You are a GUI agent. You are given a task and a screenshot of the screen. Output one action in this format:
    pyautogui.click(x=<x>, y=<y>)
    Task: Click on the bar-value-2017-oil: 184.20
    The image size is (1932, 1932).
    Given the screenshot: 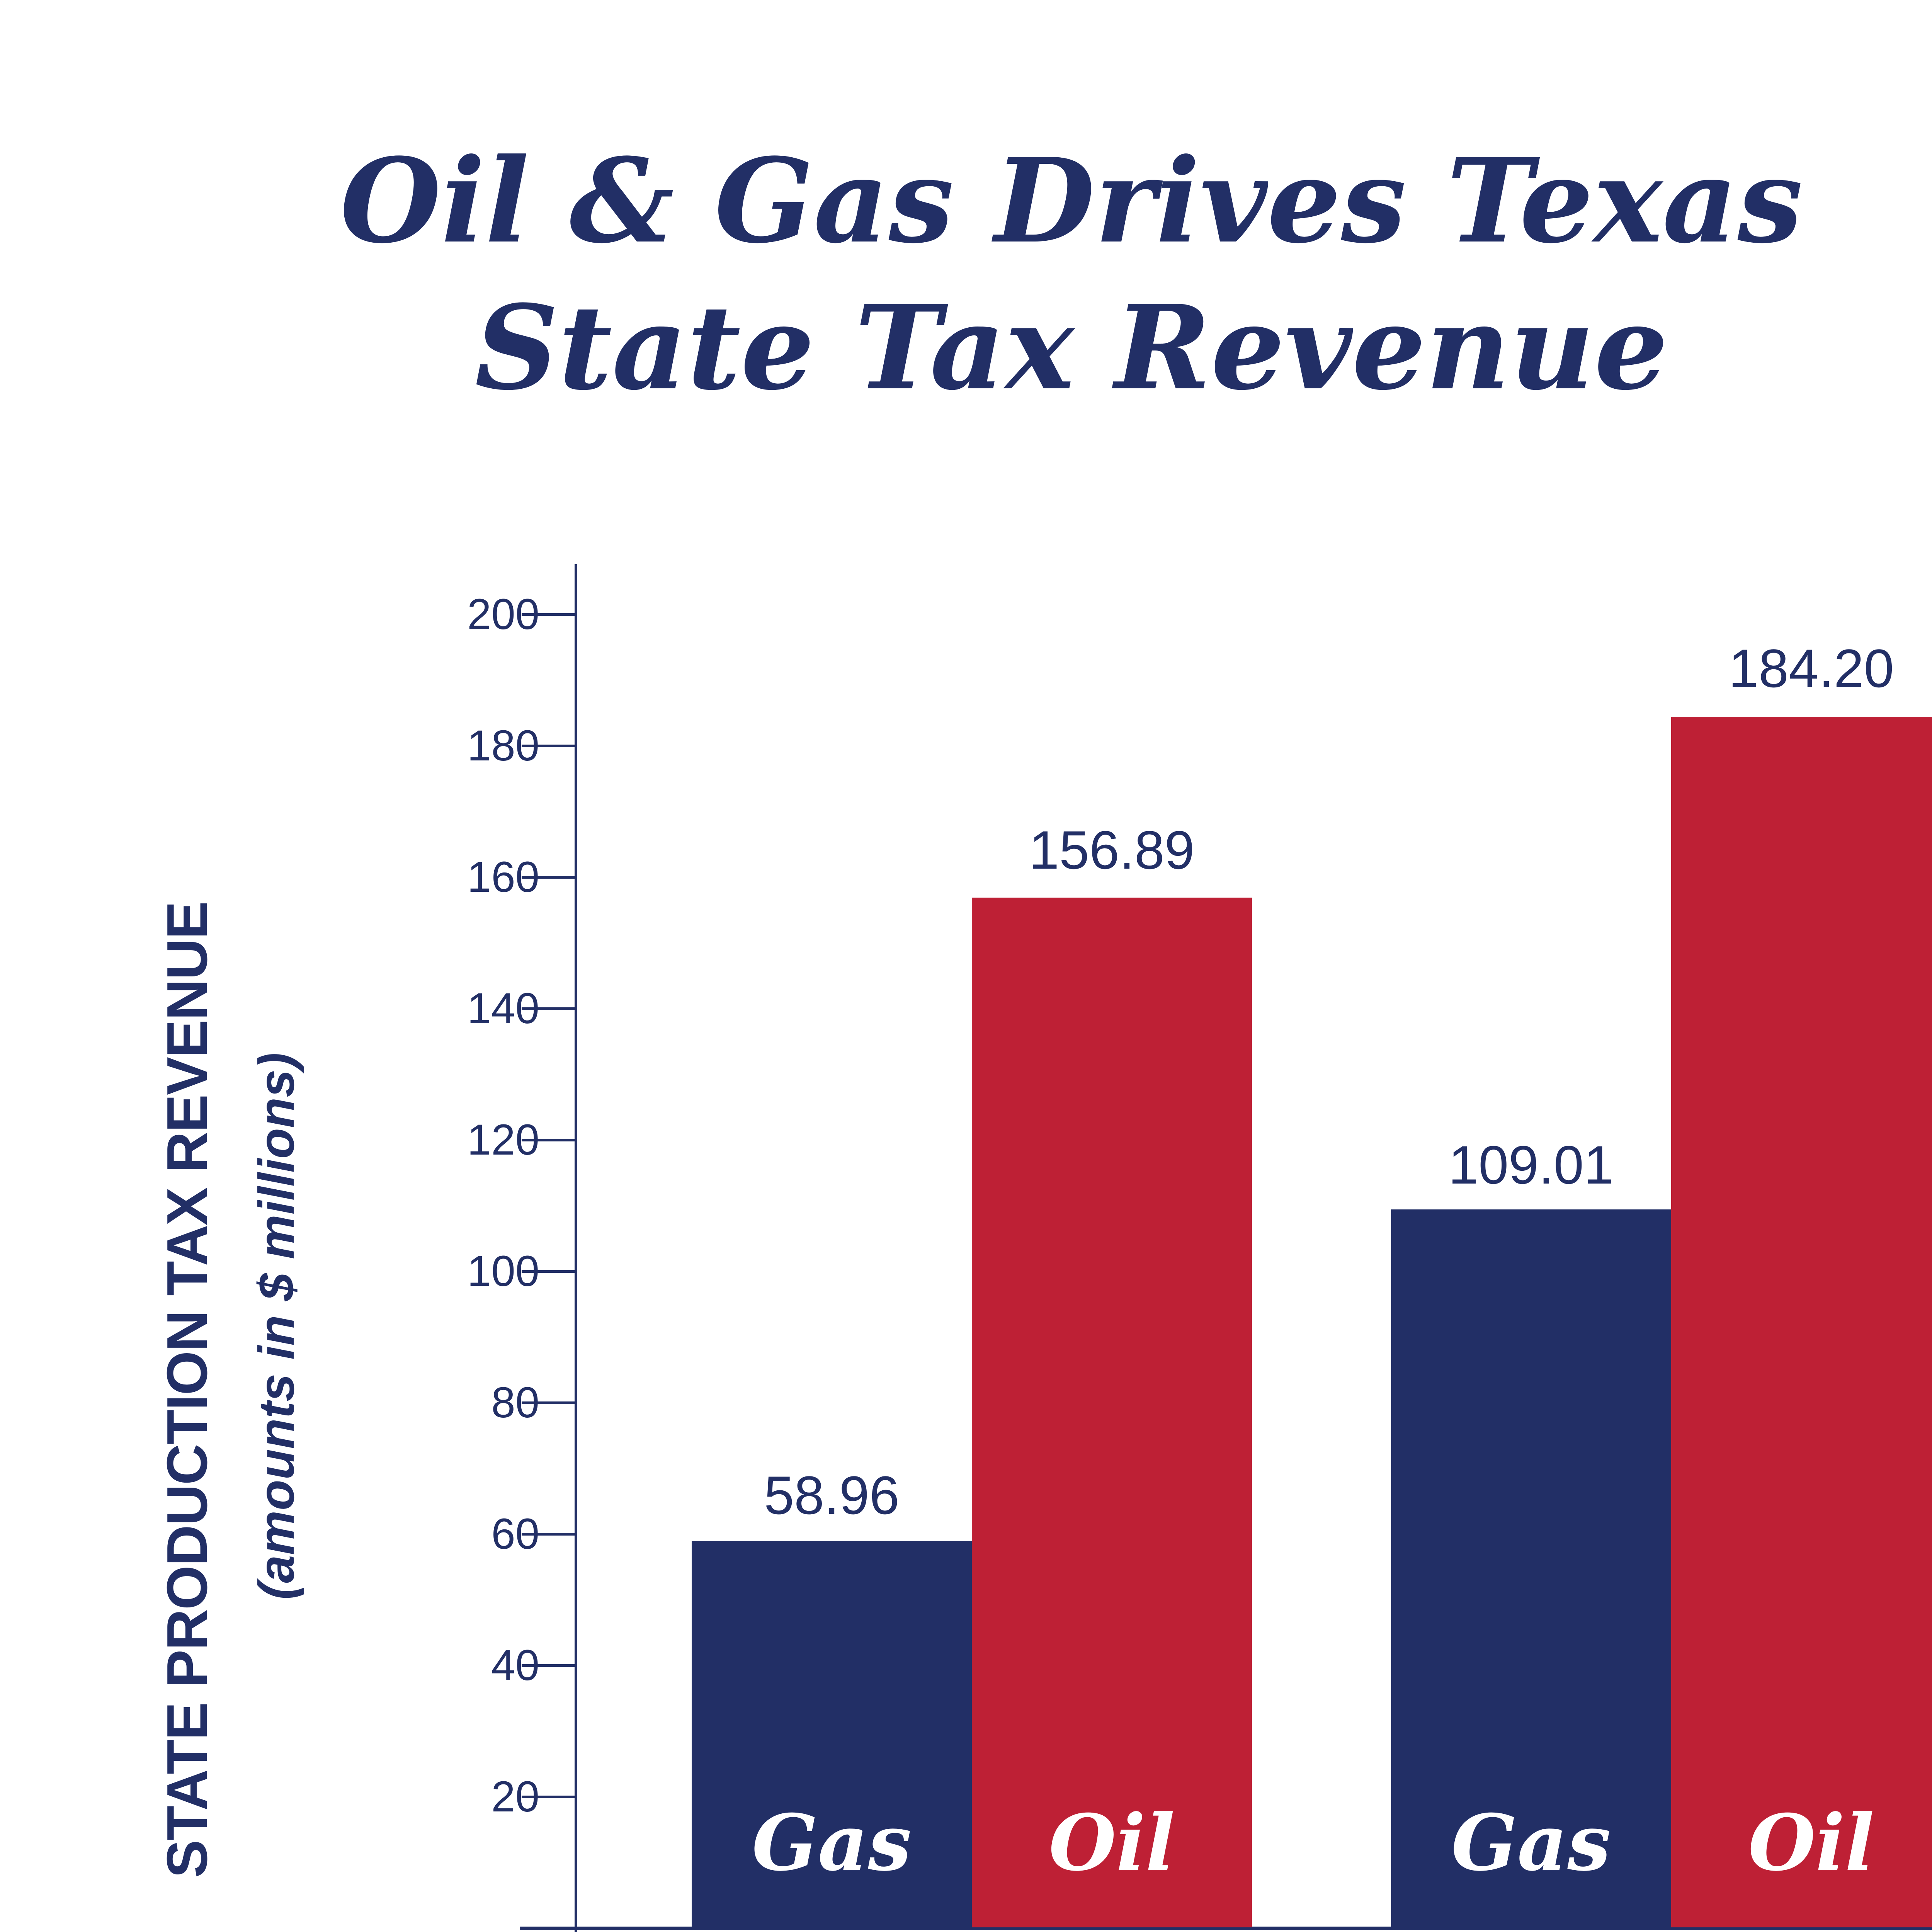 What is the action you would take?
    pyautogui.click(x=1811, y=669)
    